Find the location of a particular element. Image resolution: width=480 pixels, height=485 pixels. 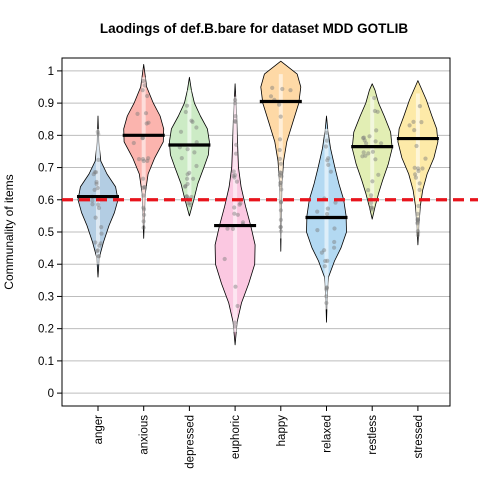

y-tick-label: 0.9 is located at coordinates (46, 104).